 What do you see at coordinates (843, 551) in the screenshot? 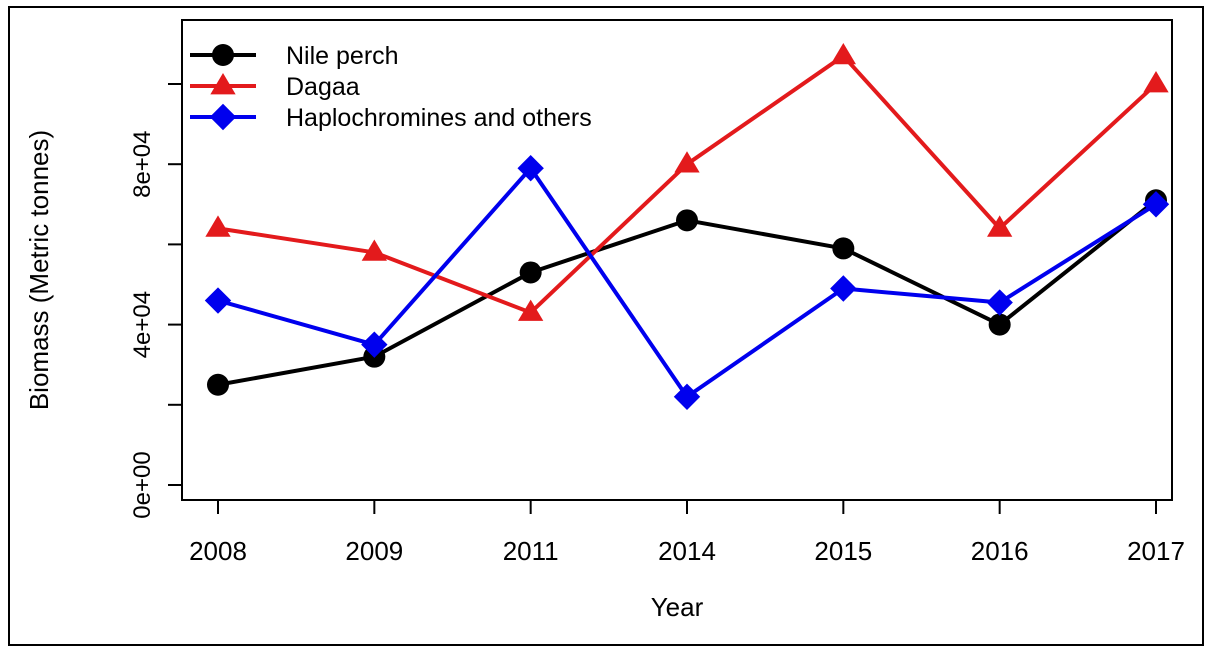
I see `x-tick-label: 2015` at bounding box center [843, 551].